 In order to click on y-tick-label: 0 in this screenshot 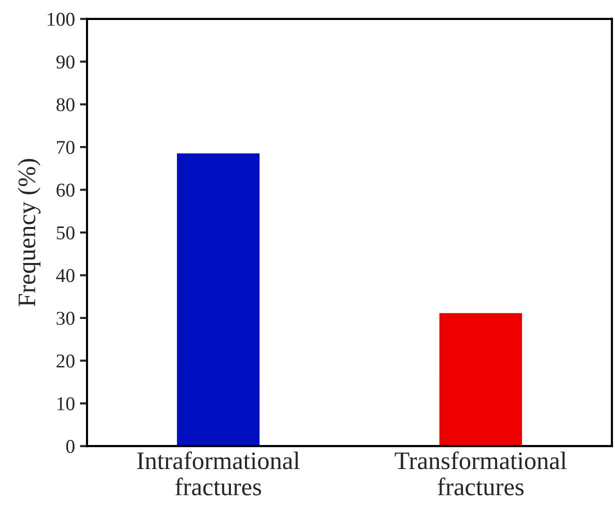, I will do `click(70, 447)`.